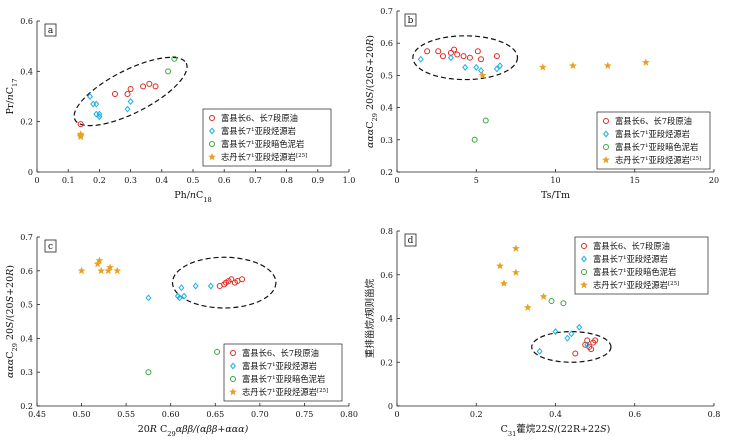 The width and height of the screenshot is (729, 446). Describe the element at coordinates (130, 180) in the screenshot. I see `x-tick-label: 0.3` at that location.